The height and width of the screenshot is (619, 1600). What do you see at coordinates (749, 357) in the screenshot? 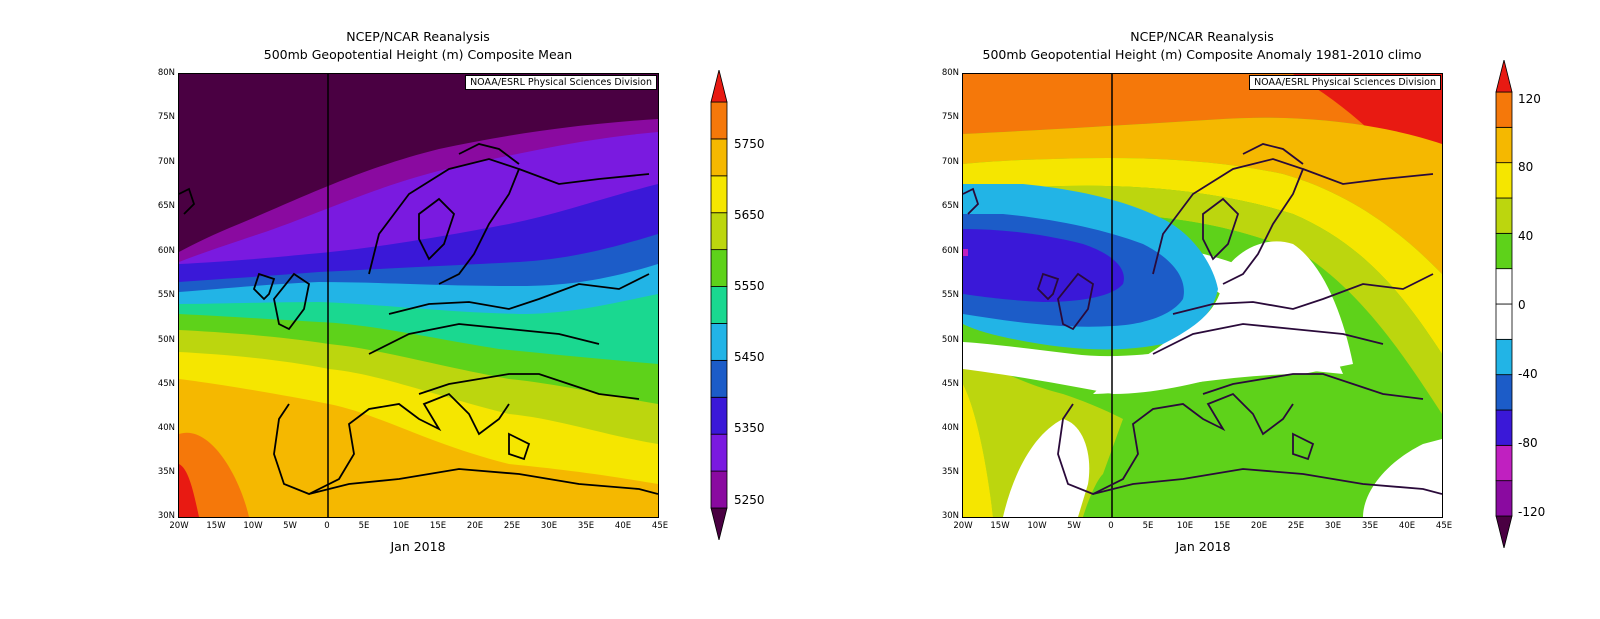
I see `colorbar-label: 5450` at bounding box center [749, 357].